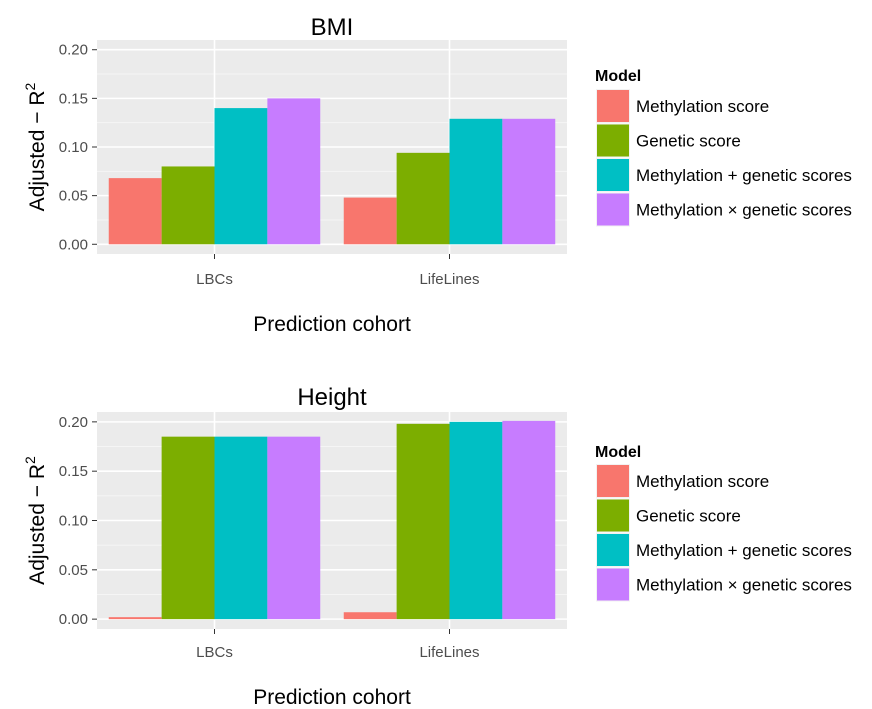  What do you see at coordinates (332, 27) in the screenshot?
I see `chart-title: BMI` at bounding box center [332, 27].